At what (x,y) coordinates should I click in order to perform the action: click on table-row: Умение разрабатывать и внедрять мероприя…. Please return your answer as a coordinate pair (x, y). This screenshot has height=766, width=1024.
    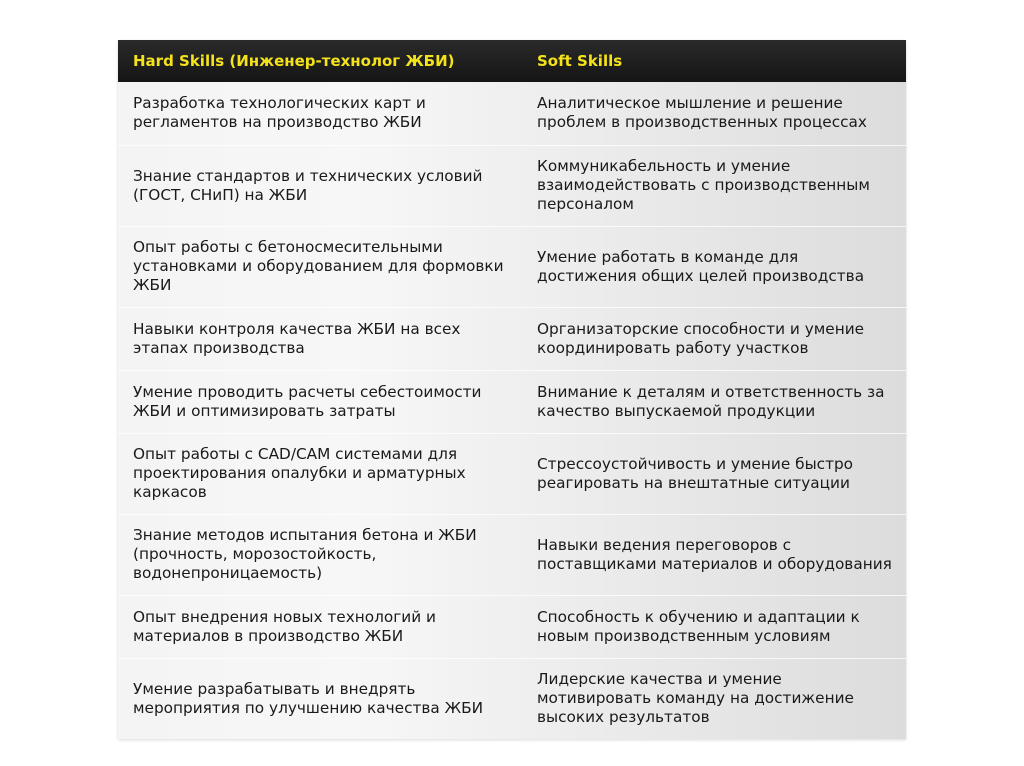
    Looking at the image, I should click on (512, 698).